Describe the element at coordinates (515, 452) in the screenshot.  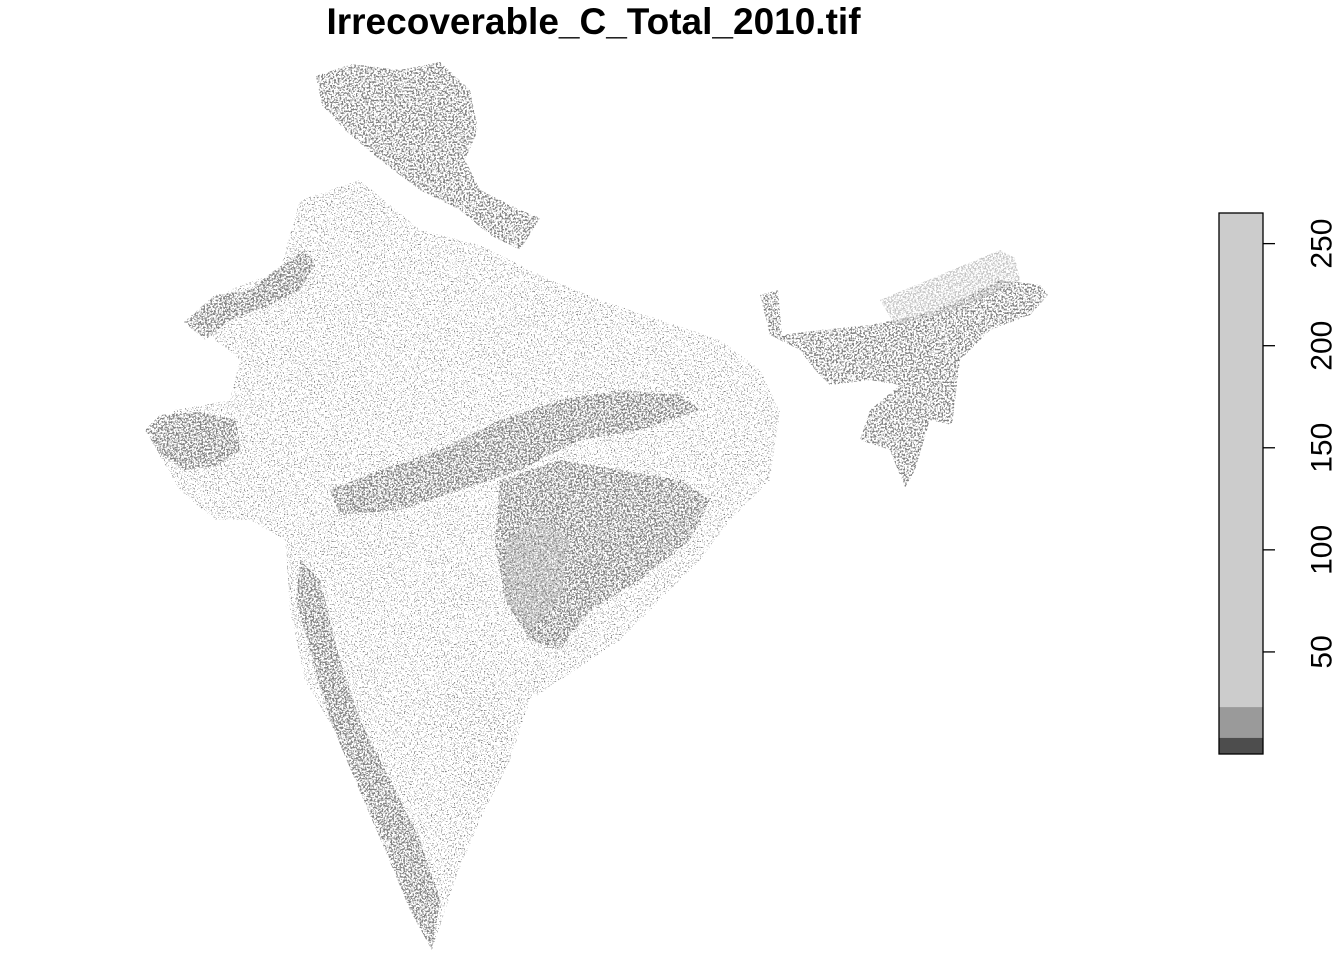
I see `raster-region-central-belt` at that location.